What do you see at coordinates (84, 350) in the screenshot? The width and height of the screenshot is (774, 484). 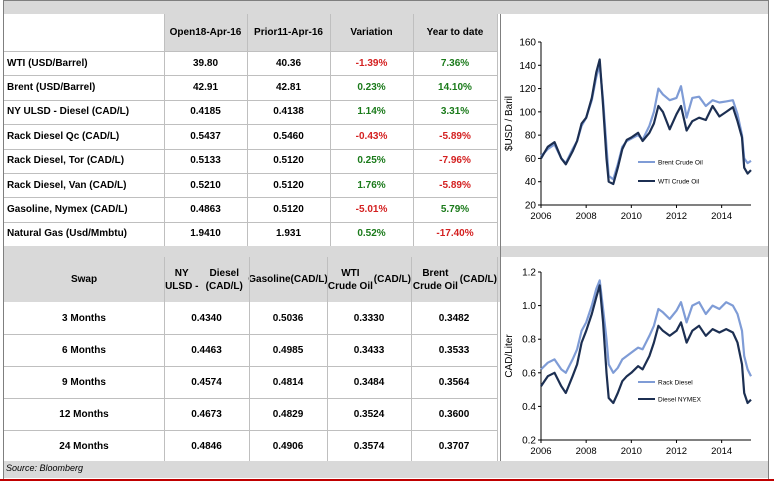 I see `swap-term: 6 Months` at bounding box center [84, 350].